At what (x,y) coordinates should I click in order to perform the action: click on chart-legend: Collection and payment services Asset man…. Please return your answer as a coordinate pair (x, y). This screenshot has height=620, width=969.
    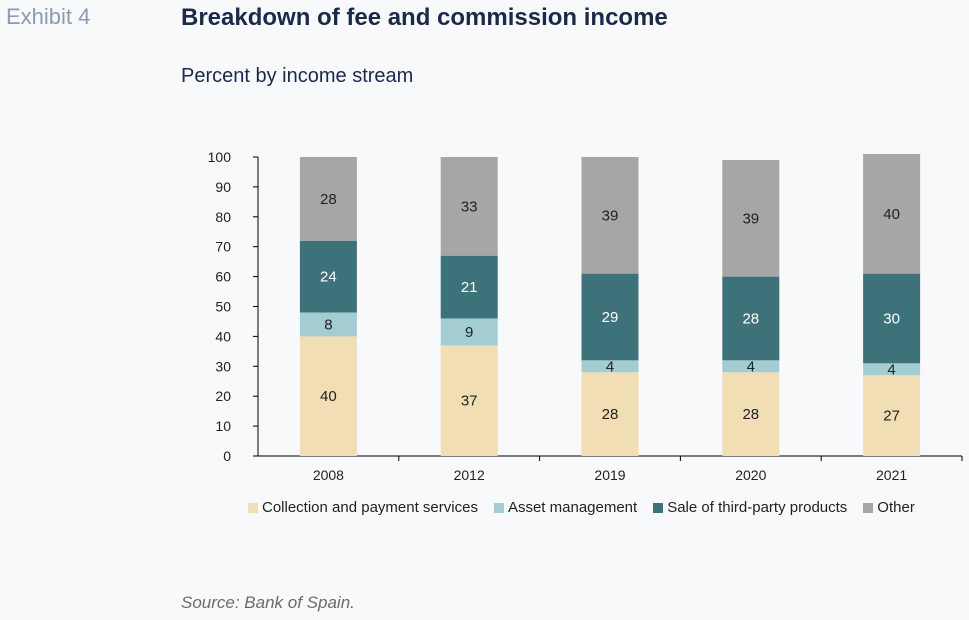
    Looking at the image, I should click on (589, 507).